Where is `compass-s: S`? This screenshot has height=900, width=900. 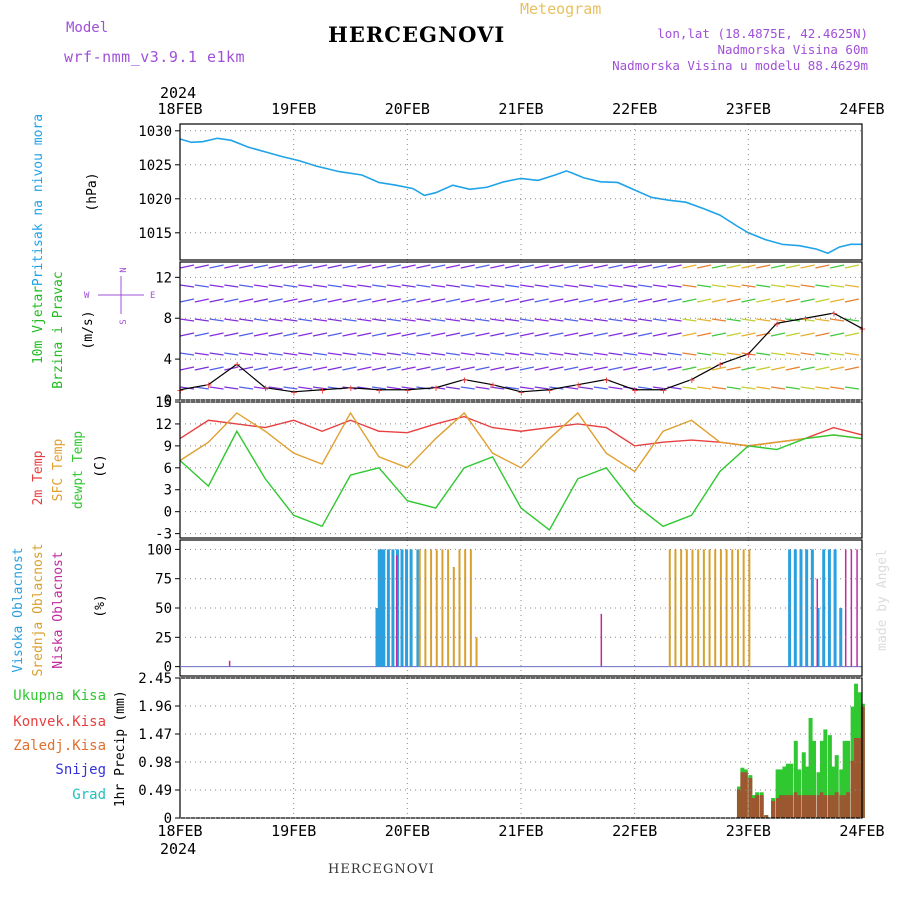
compass-s: S is located at coordinates (124, 321).